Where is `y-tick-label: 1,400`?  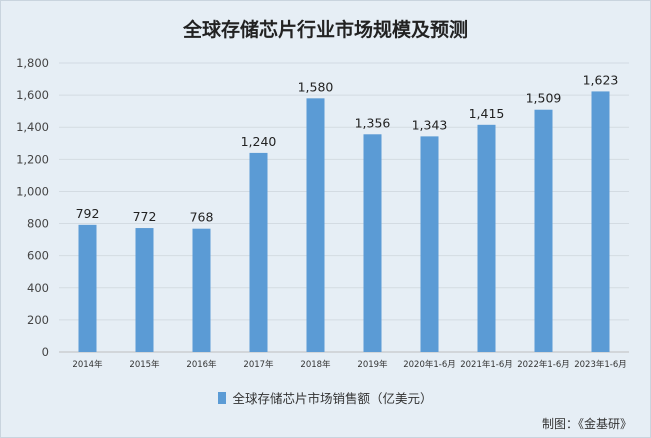
y-tick-label: 1,400 is located at coordinates (32, 127).